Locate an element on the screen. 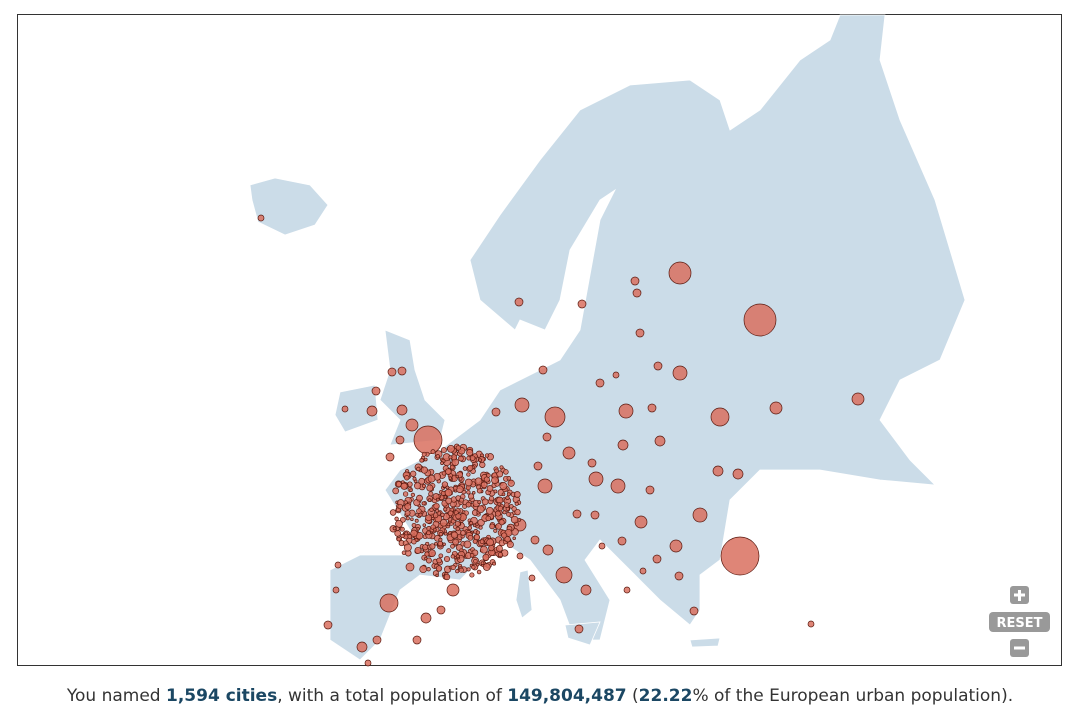  share: 22.22 is located at coordinates (665, 696).